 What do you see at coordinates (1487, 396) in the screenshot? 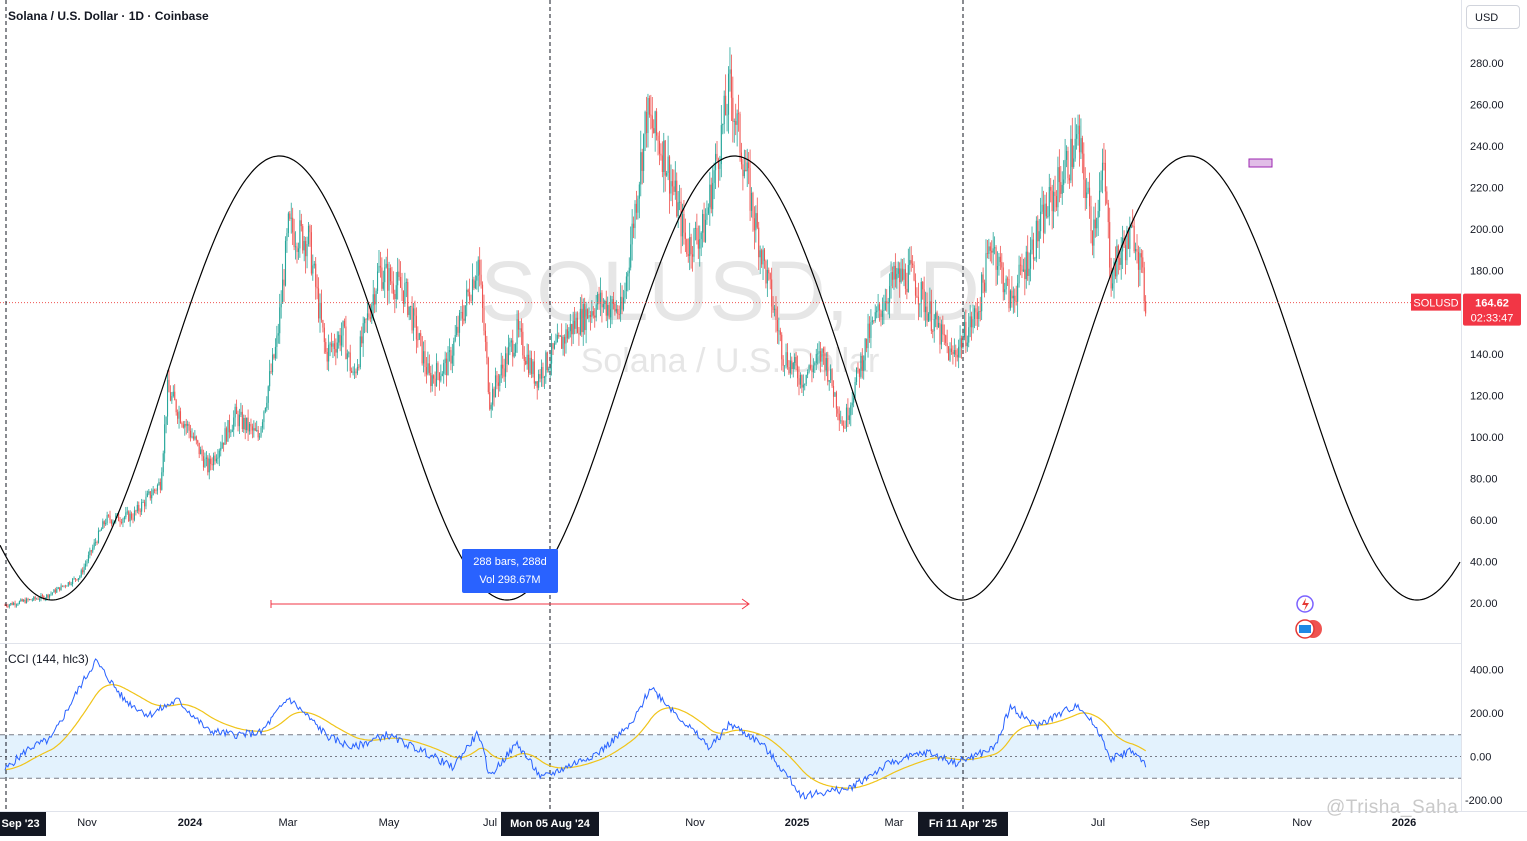
I see `price-tick-label: 120.00` at bounding box center [1487, 396].